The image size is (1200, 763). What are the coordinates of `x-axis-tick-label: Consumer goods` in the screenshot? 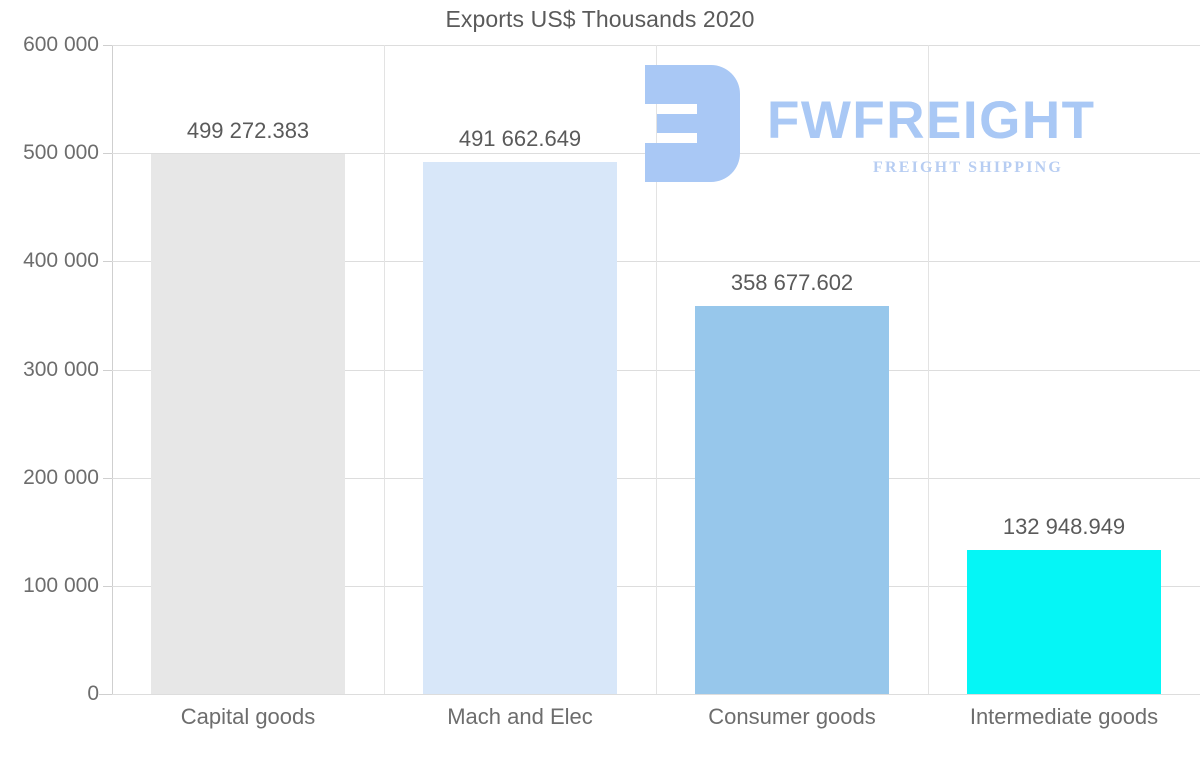 It's located at (792, 716).